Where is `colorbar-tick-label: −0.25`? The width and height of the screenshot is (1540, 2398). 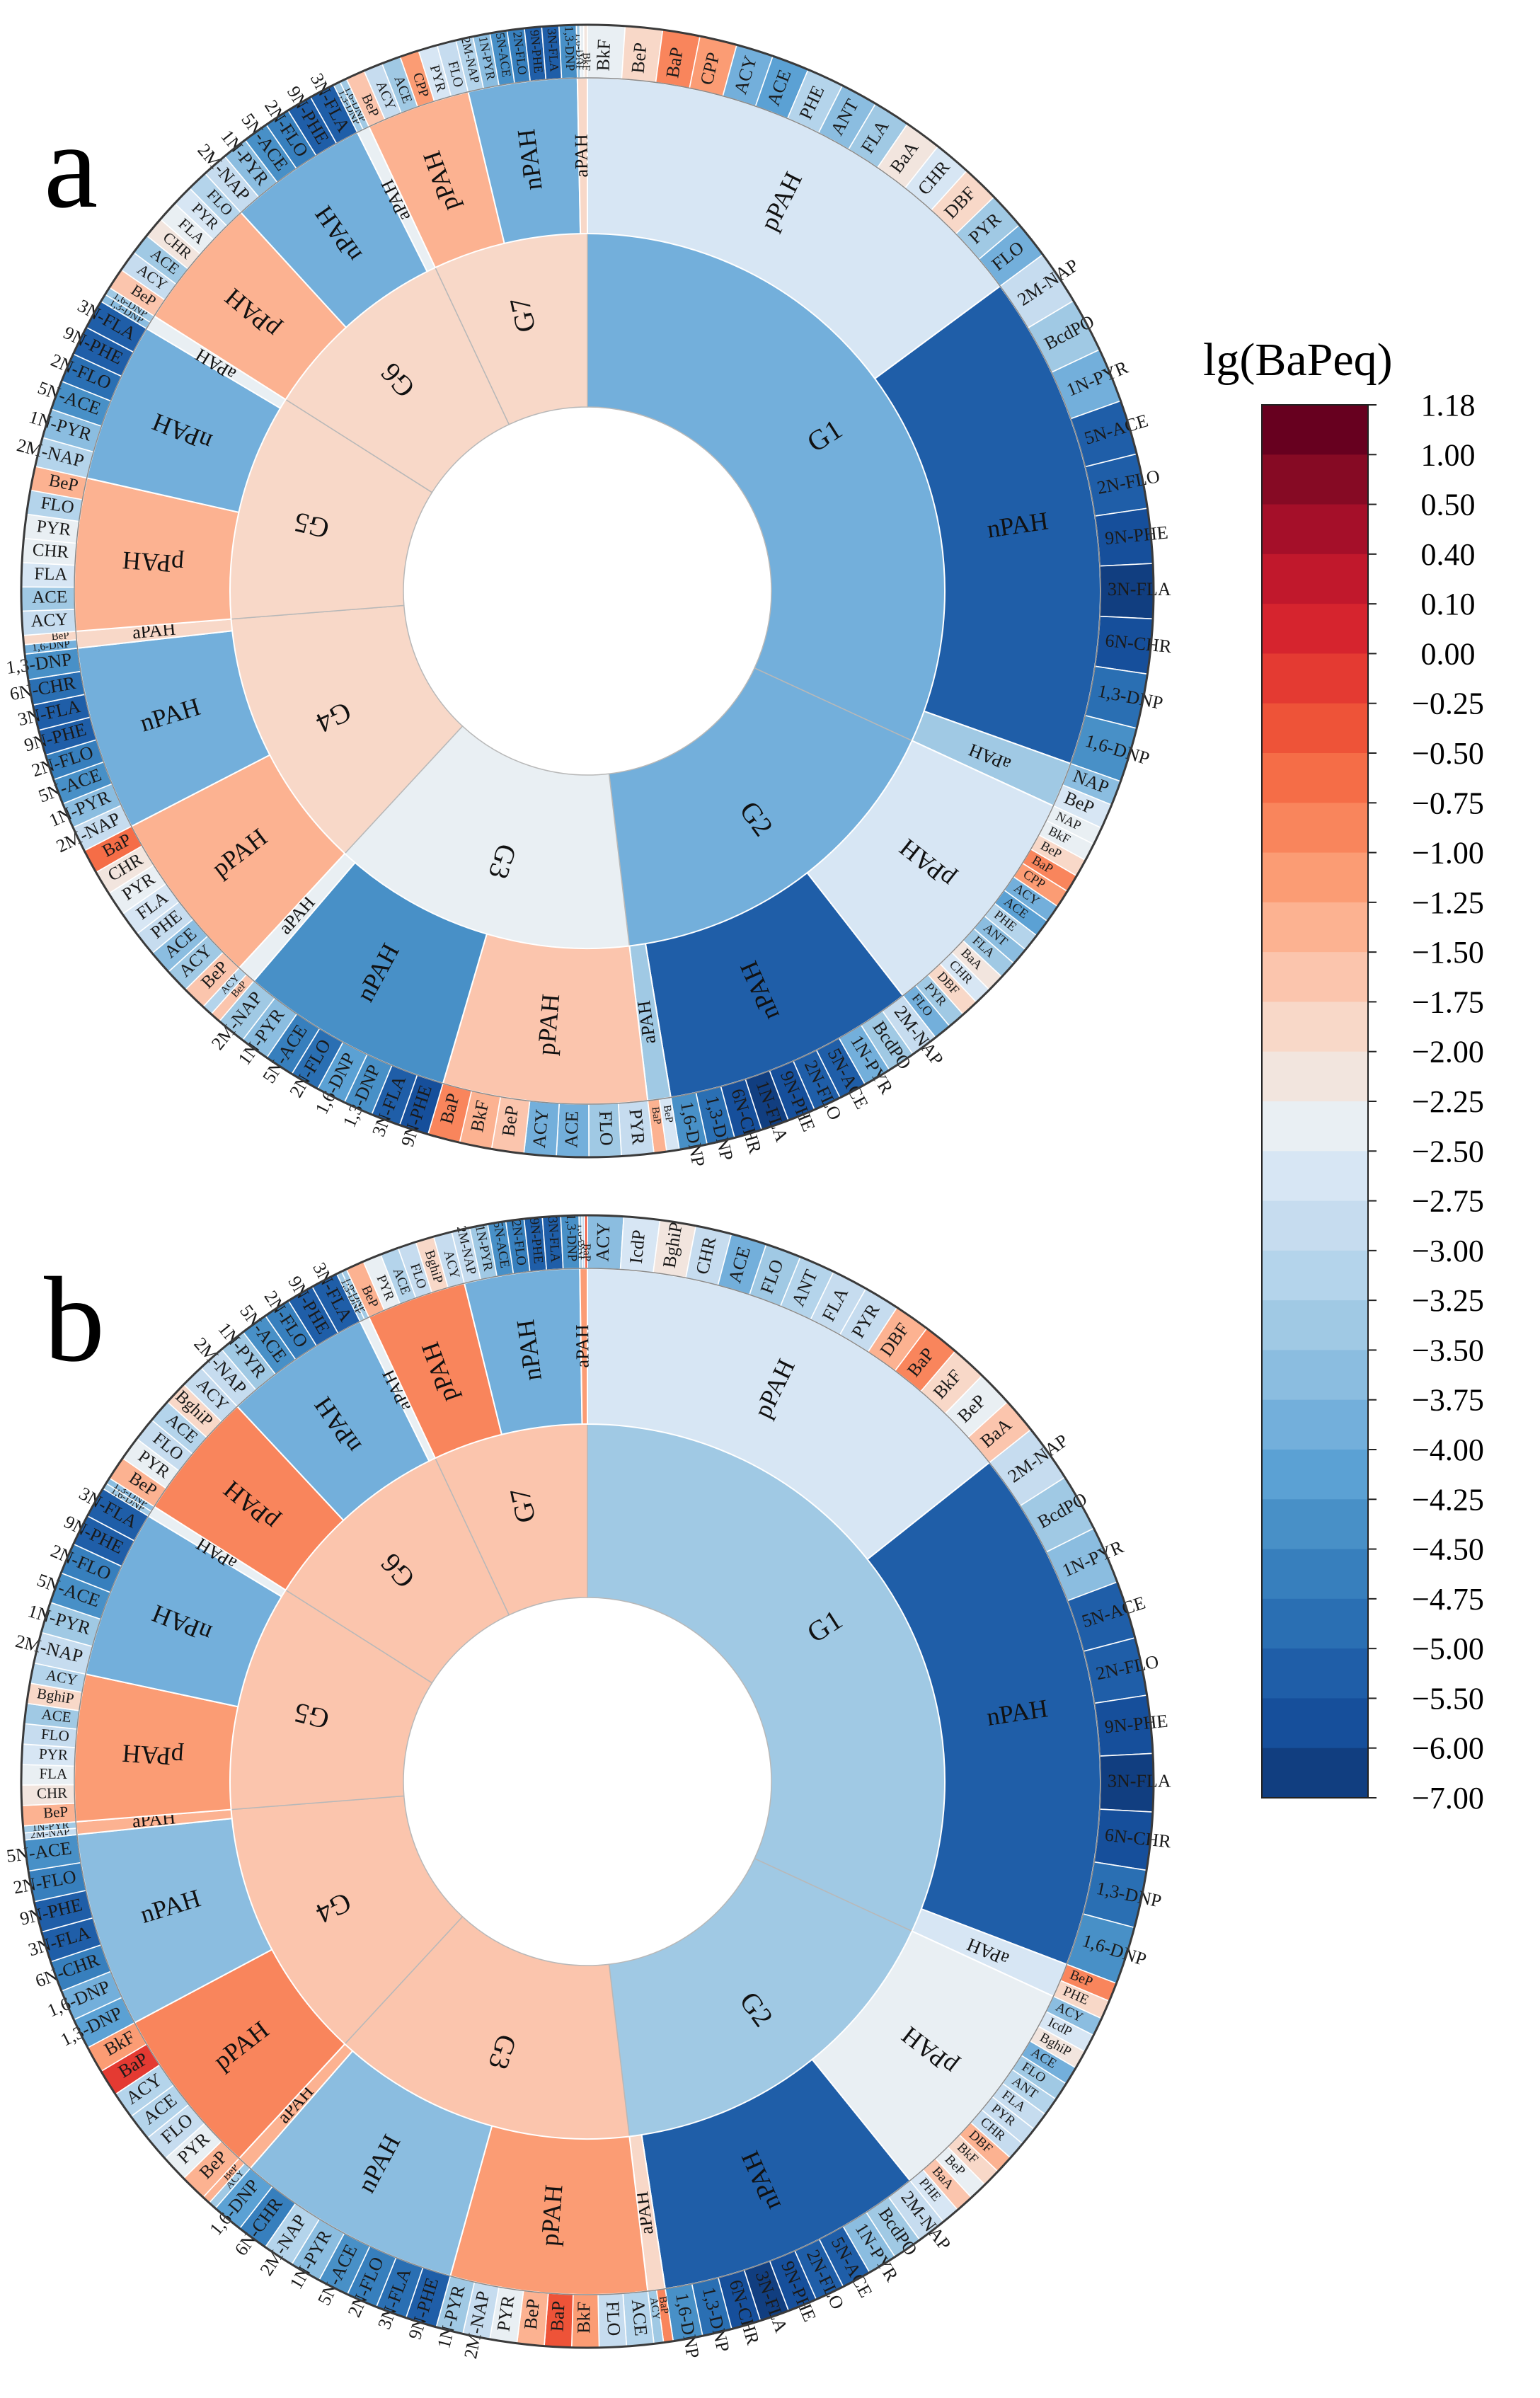 colorbar-tick-label: −0.25 is located at coordinates (1448, 704).